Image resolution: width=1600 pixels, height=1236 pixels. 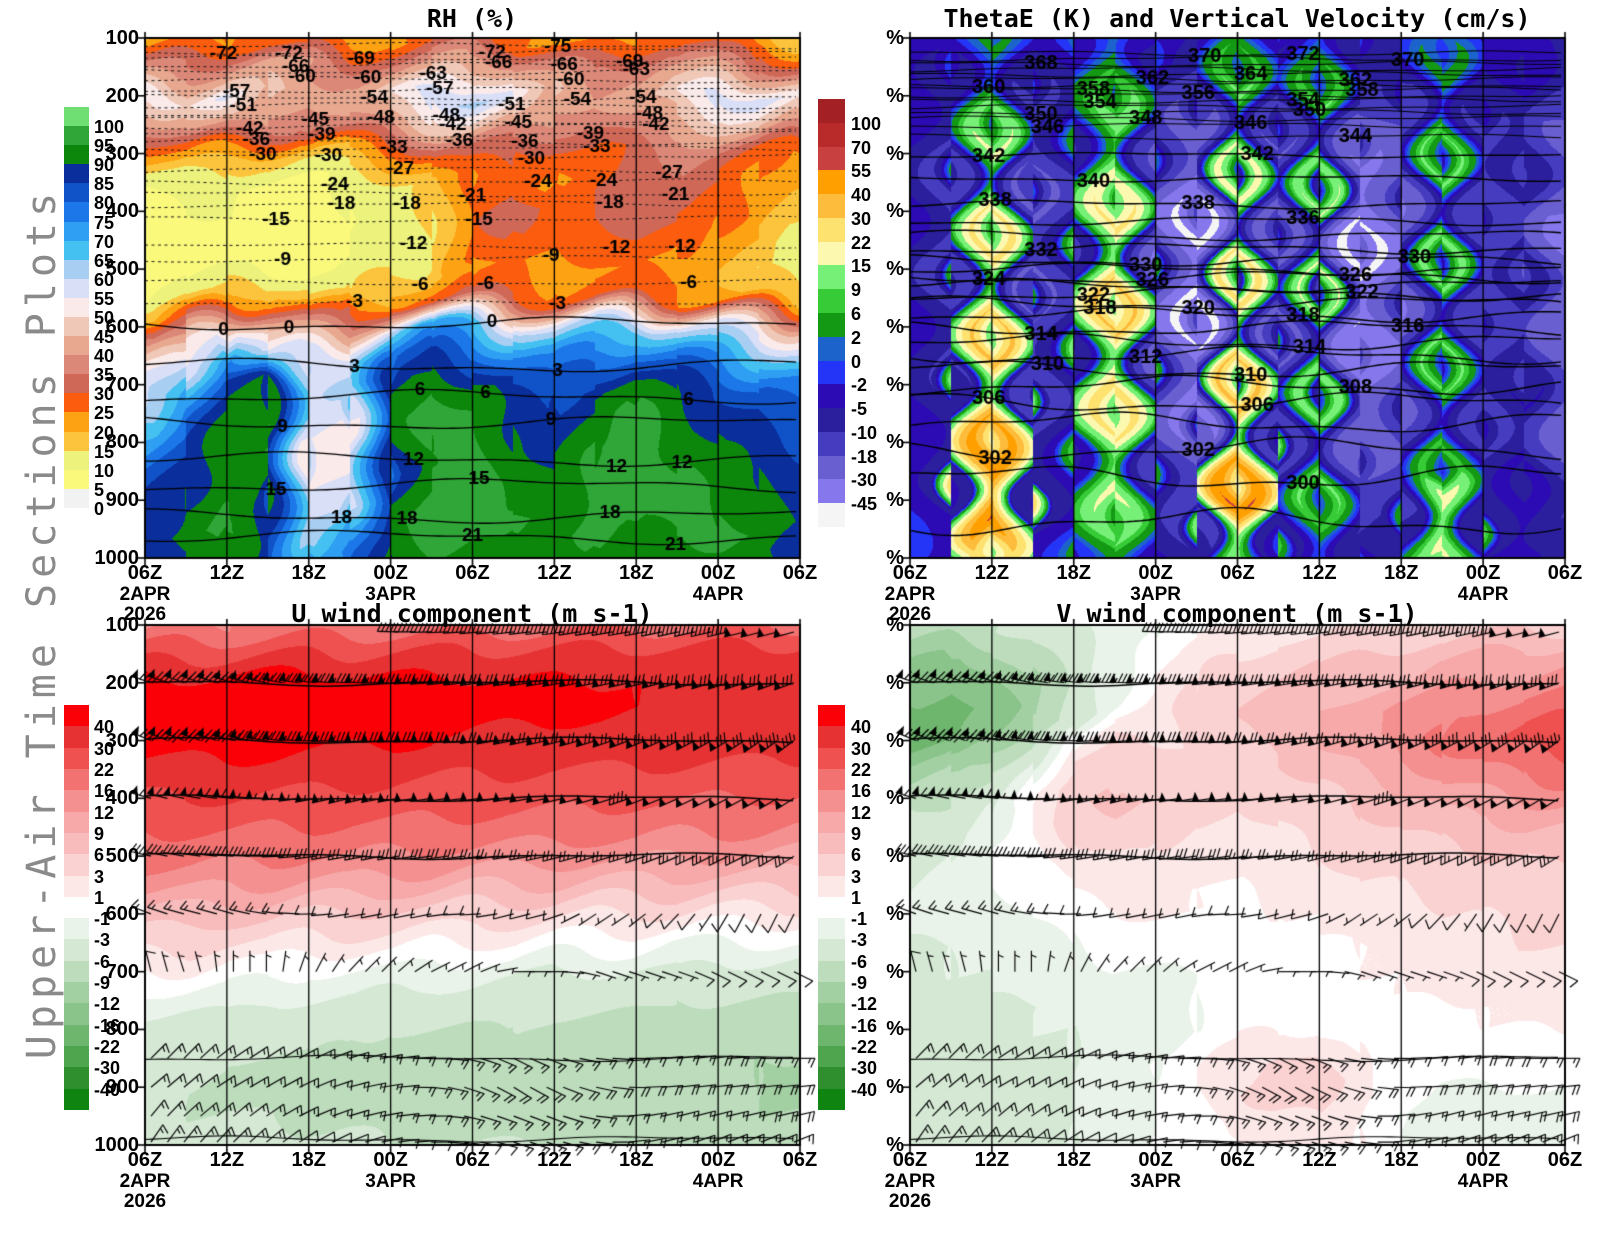 What do you see at coordinates (104, 241) in the screenshot?
I see `colorbar-label: 70` at bounding box center [104, 241].